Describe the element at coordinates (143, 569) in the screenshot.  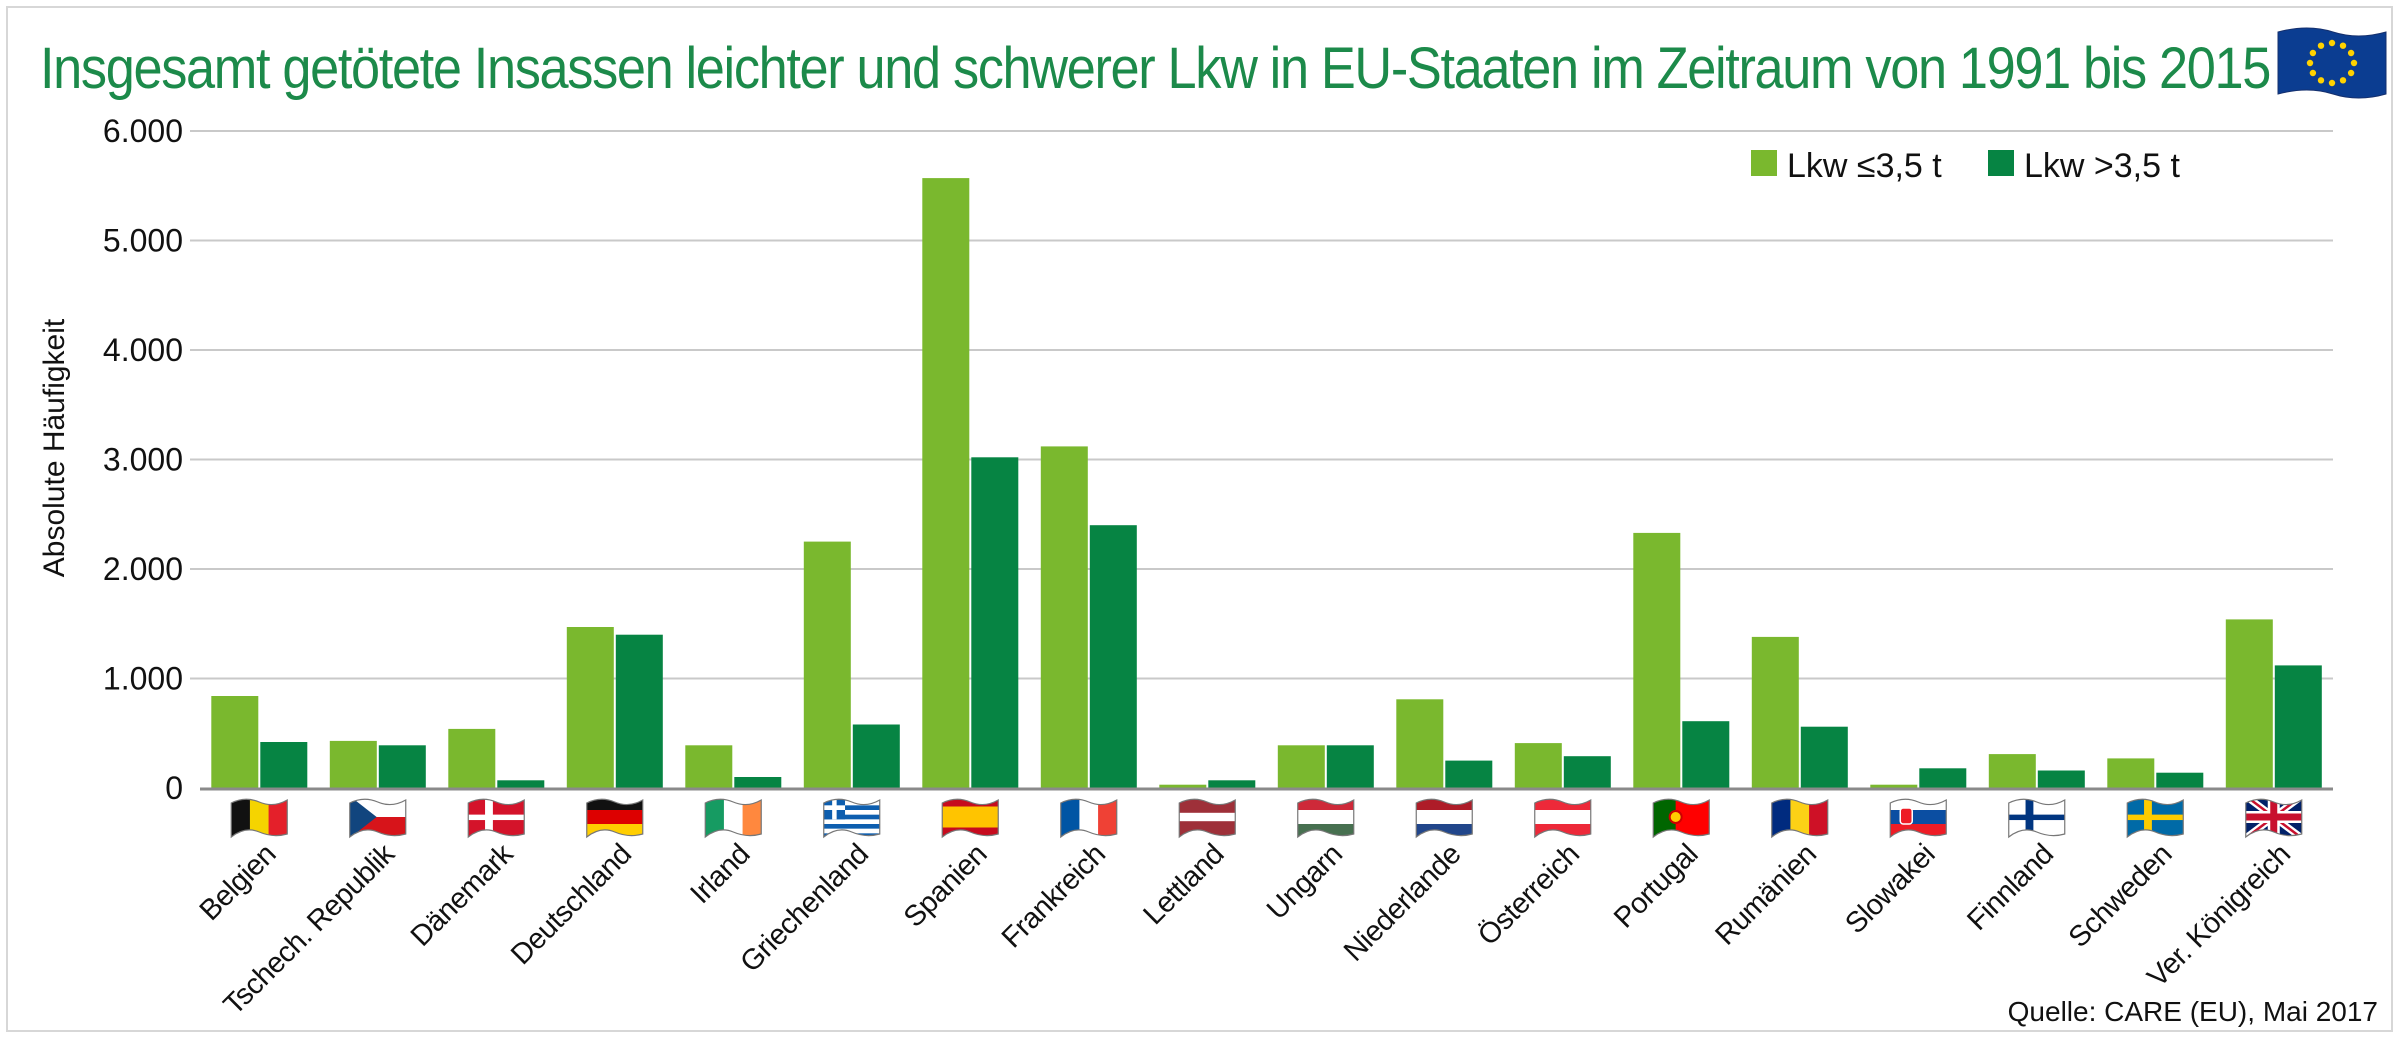
I see `y-tick-label: 2.000` at that location.